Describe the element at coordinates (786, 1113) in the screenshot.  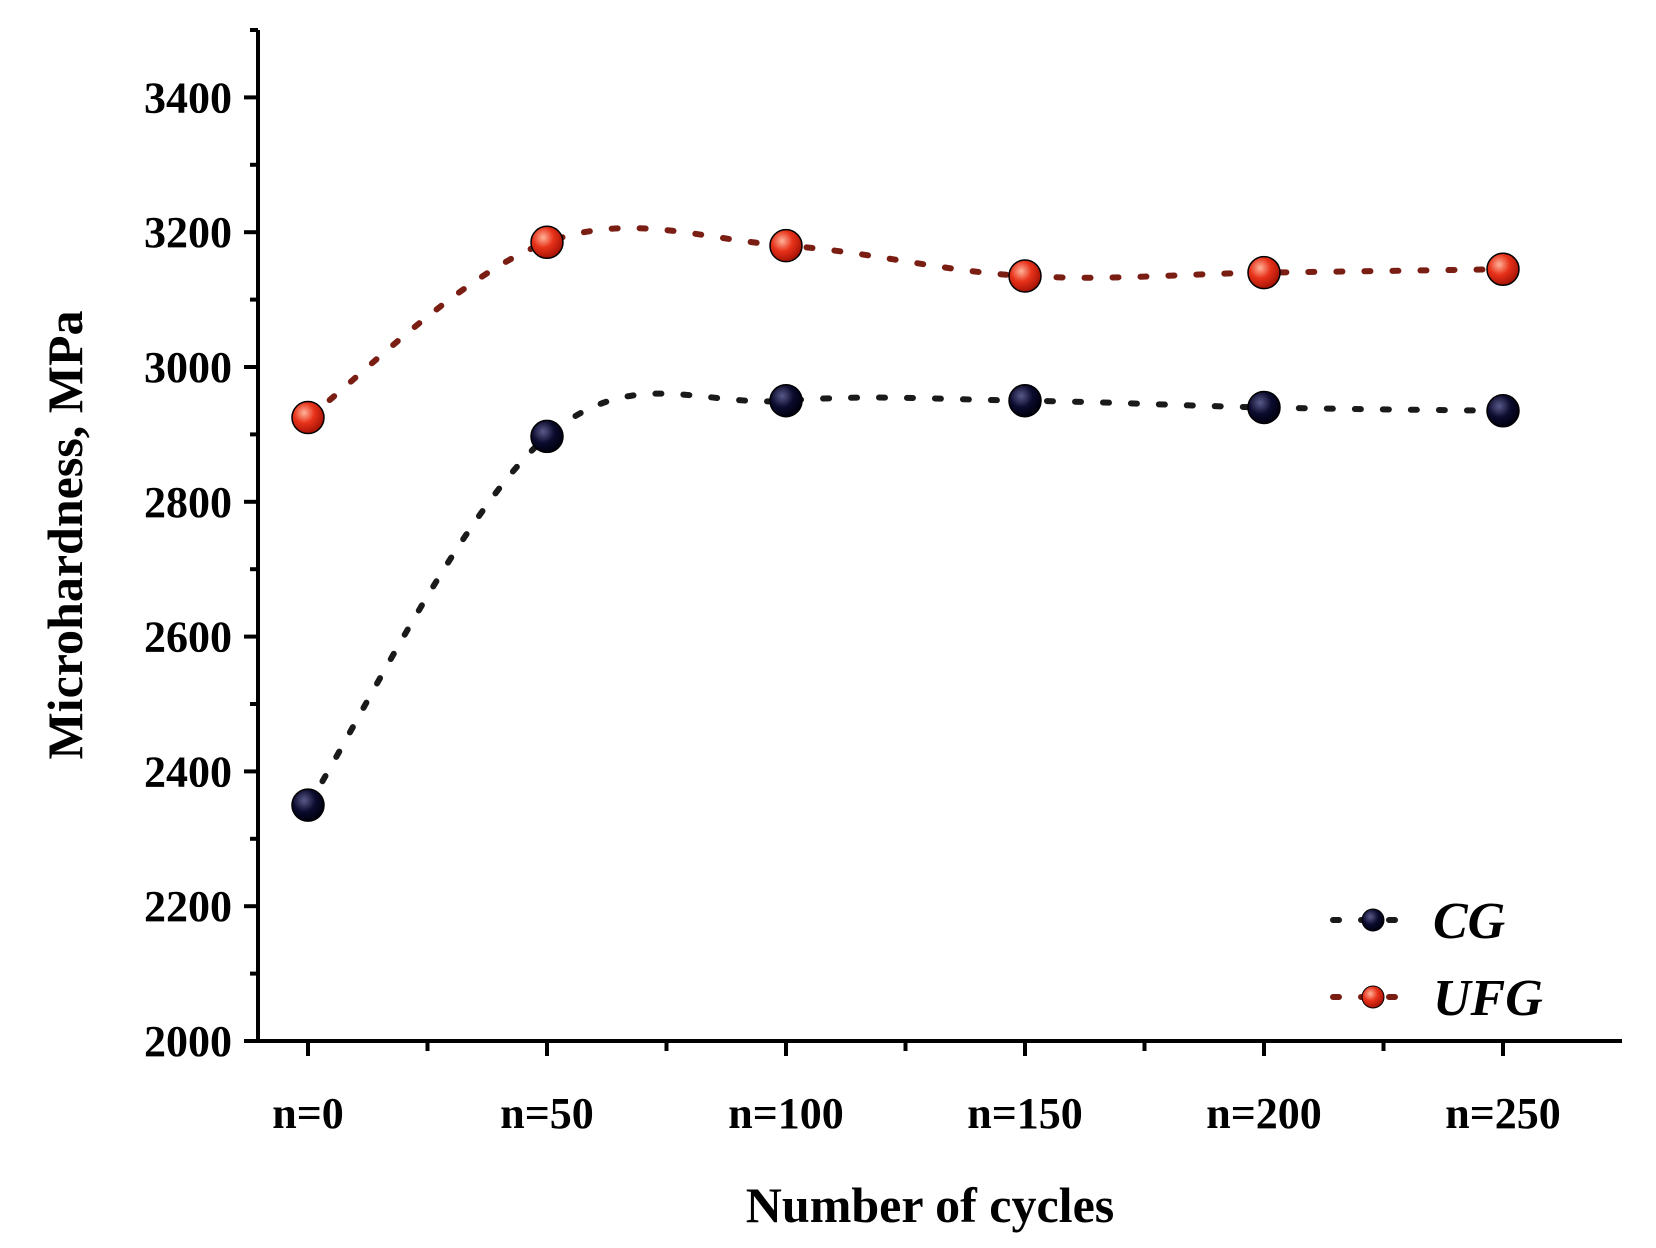
I see `x-tick-label: n=100` at that location.